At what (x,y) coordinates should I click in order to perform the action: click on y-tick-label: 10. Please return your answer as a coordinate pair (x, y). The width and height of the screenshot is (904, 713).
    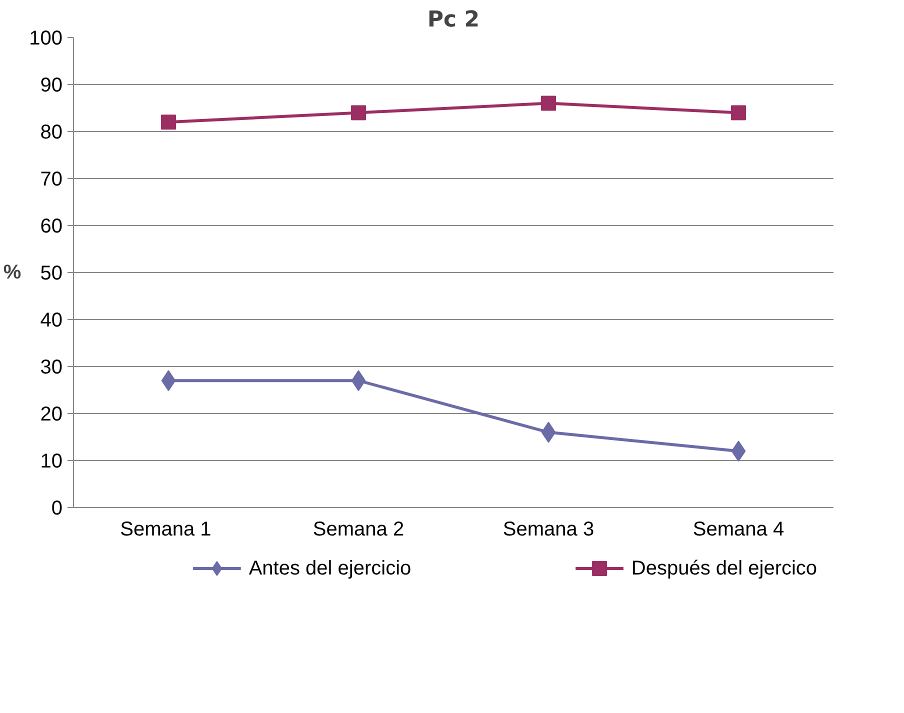
    Looking at the image, I should click on (51, 461).